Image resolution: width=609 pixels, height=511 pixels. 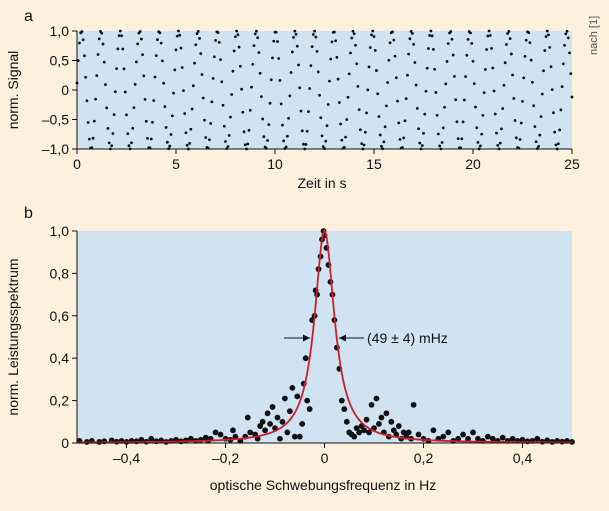 I want to click on panel-b-x-axis-title: optische Schwebungsfrequenz in Hz, so click(x=323, y=485).